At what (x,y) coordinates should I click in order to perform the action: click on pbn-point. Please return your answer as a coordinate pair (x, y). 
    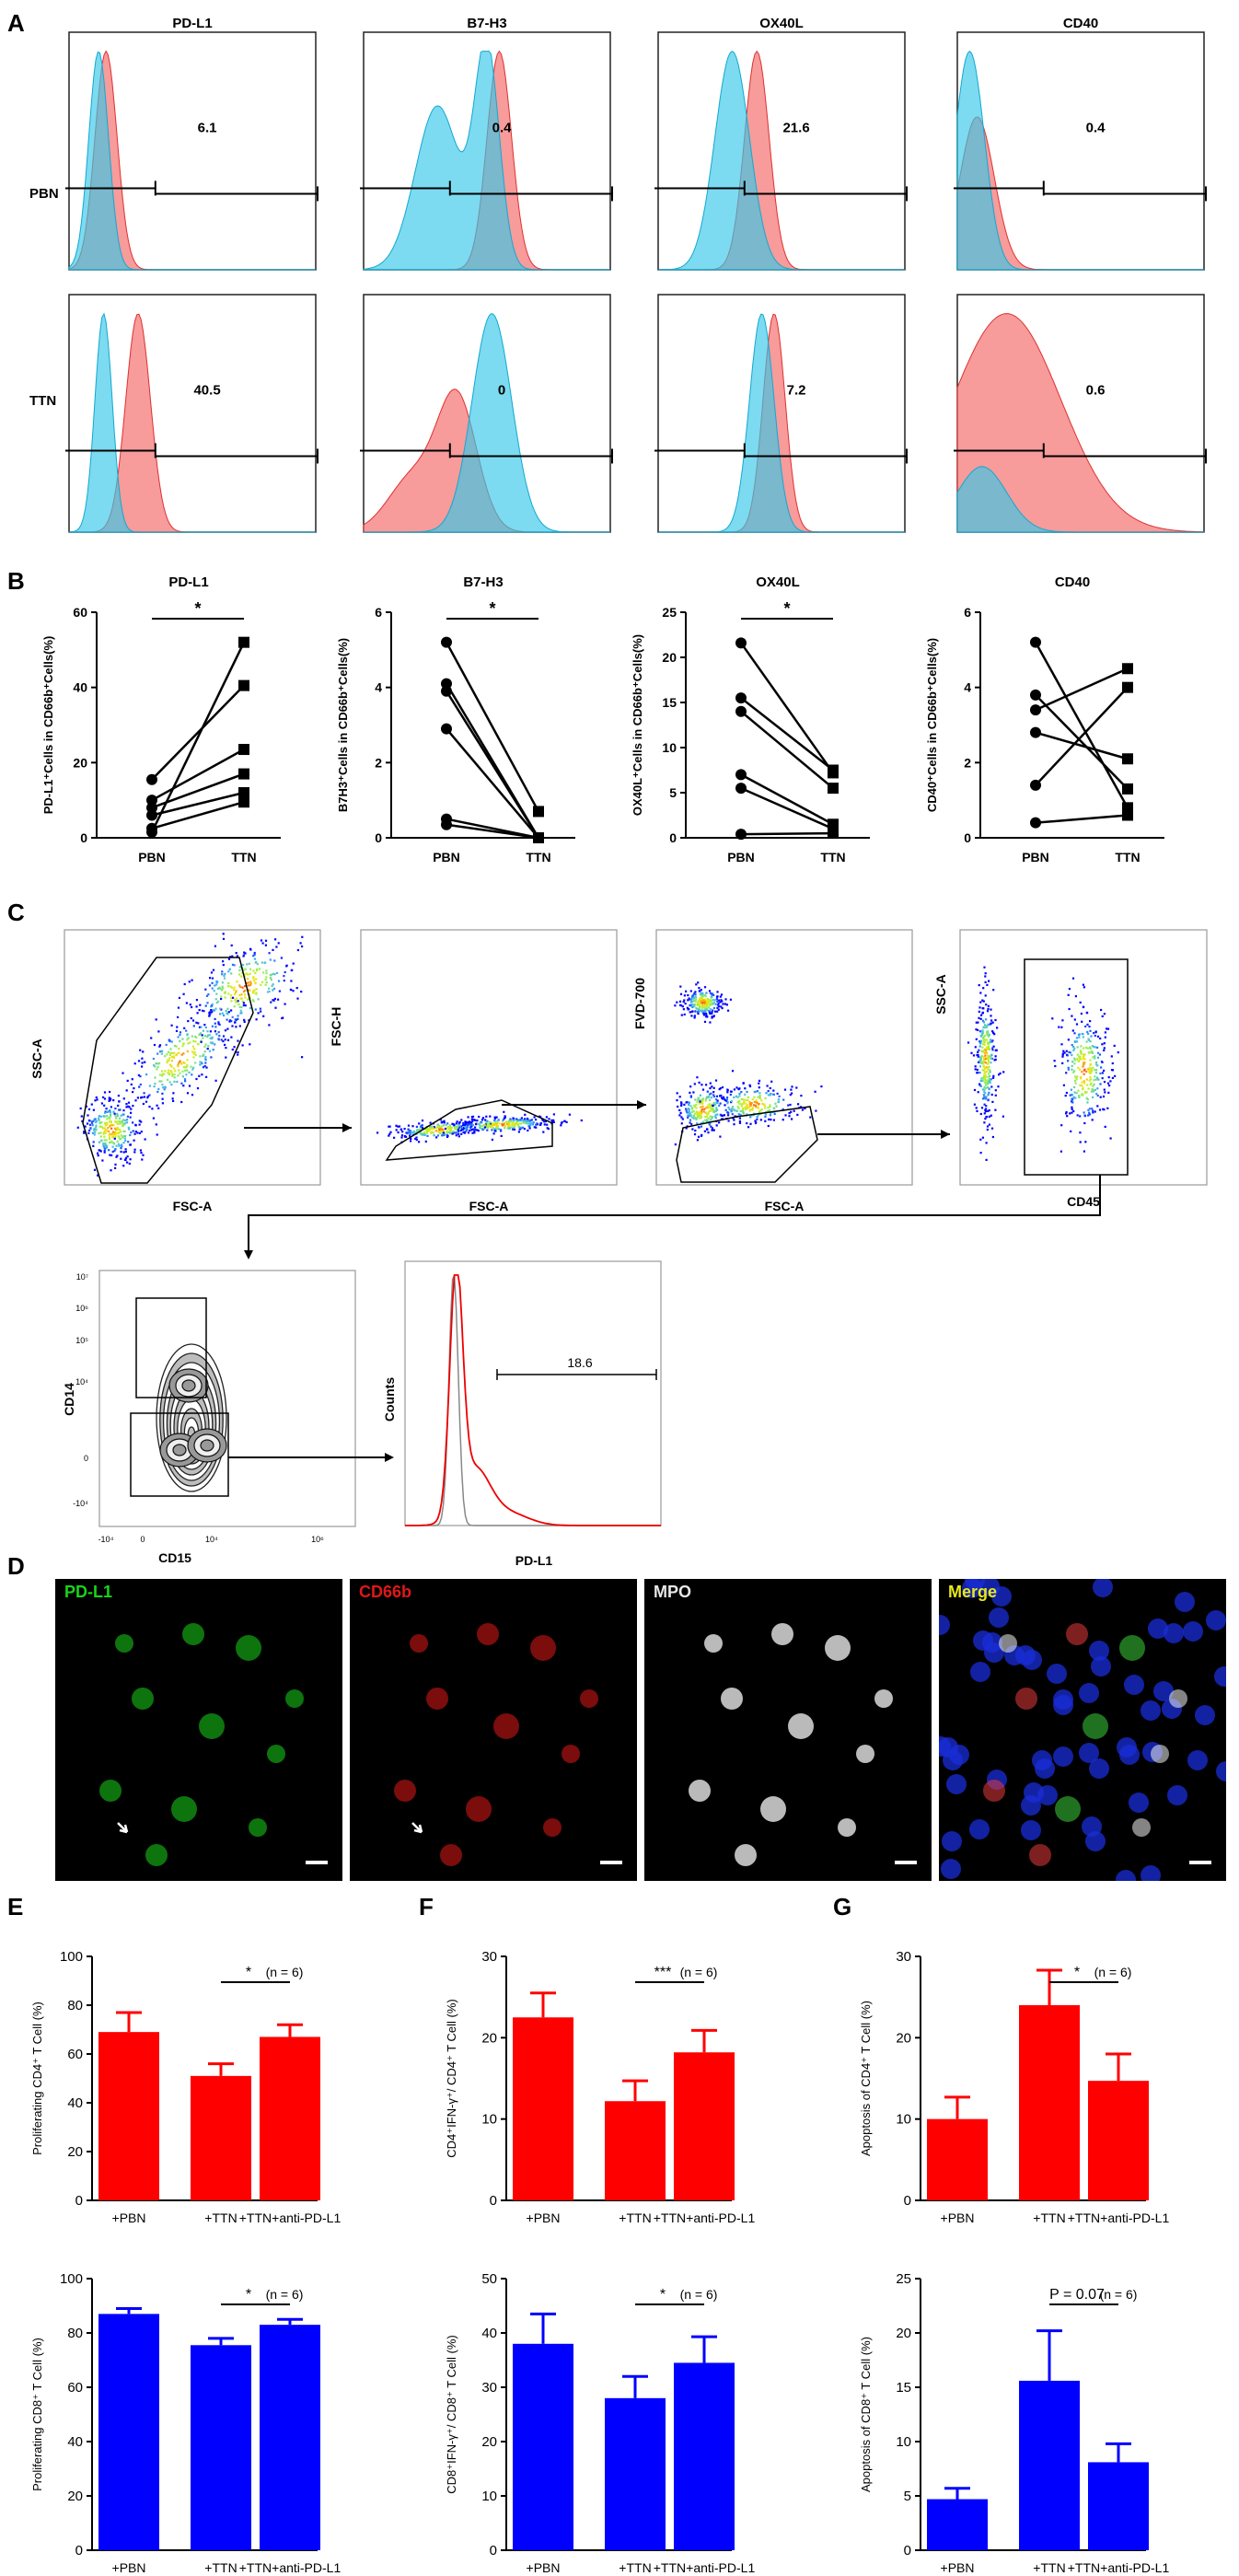
    Looking at the image, I should click on (741, 789).